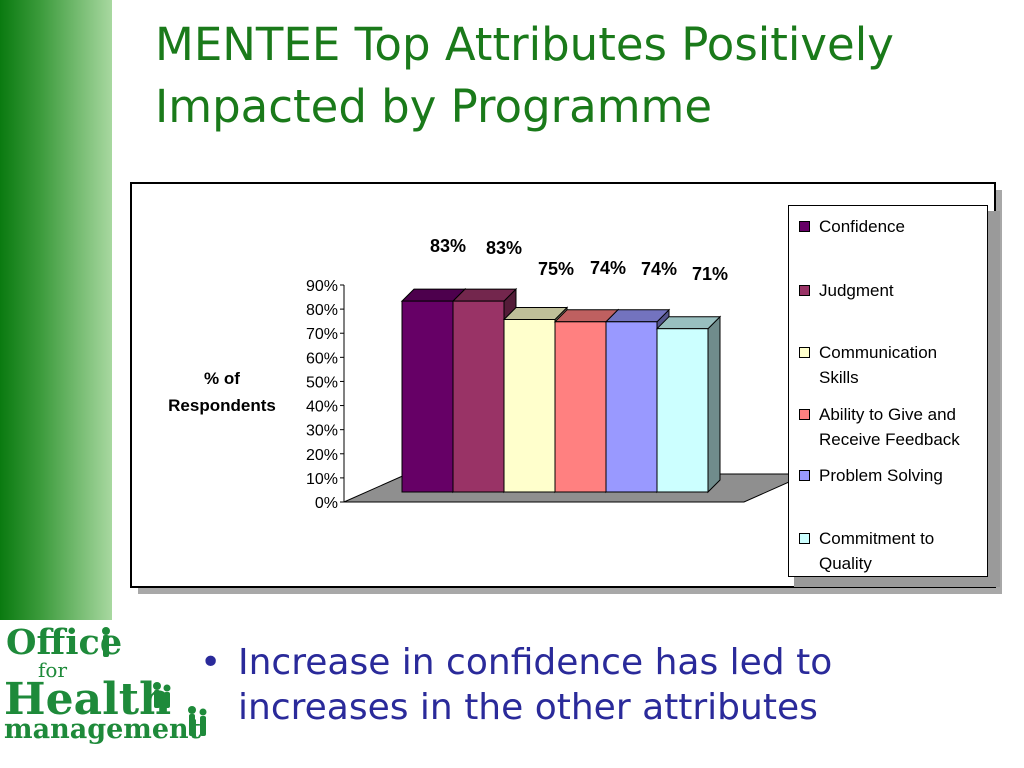  What do you see at coordinates (856, 290) in the screenshot?
I see `legend-label: Judgment` at bounding box center [856, 290].